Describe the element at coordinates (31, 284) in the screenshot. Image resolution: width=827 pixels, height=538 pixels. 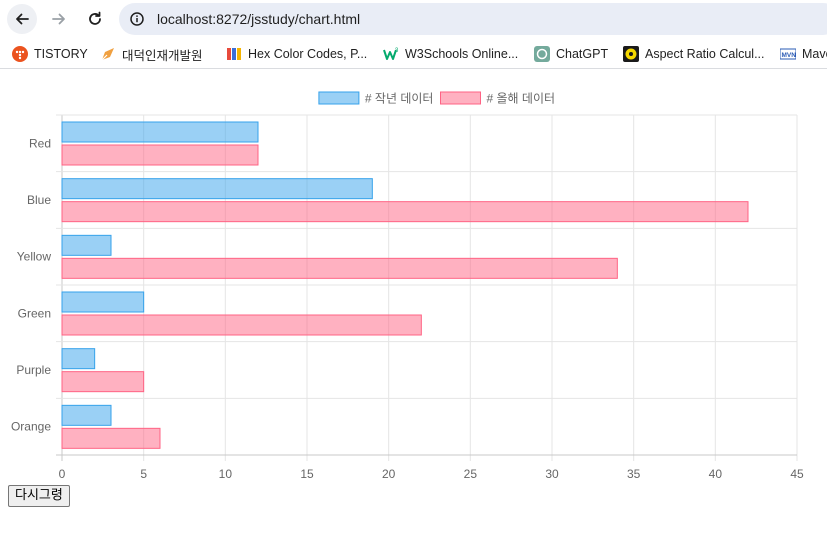
I see `y-axis-ticks: Red Blue Yellow Green Purple Orange` at that location.